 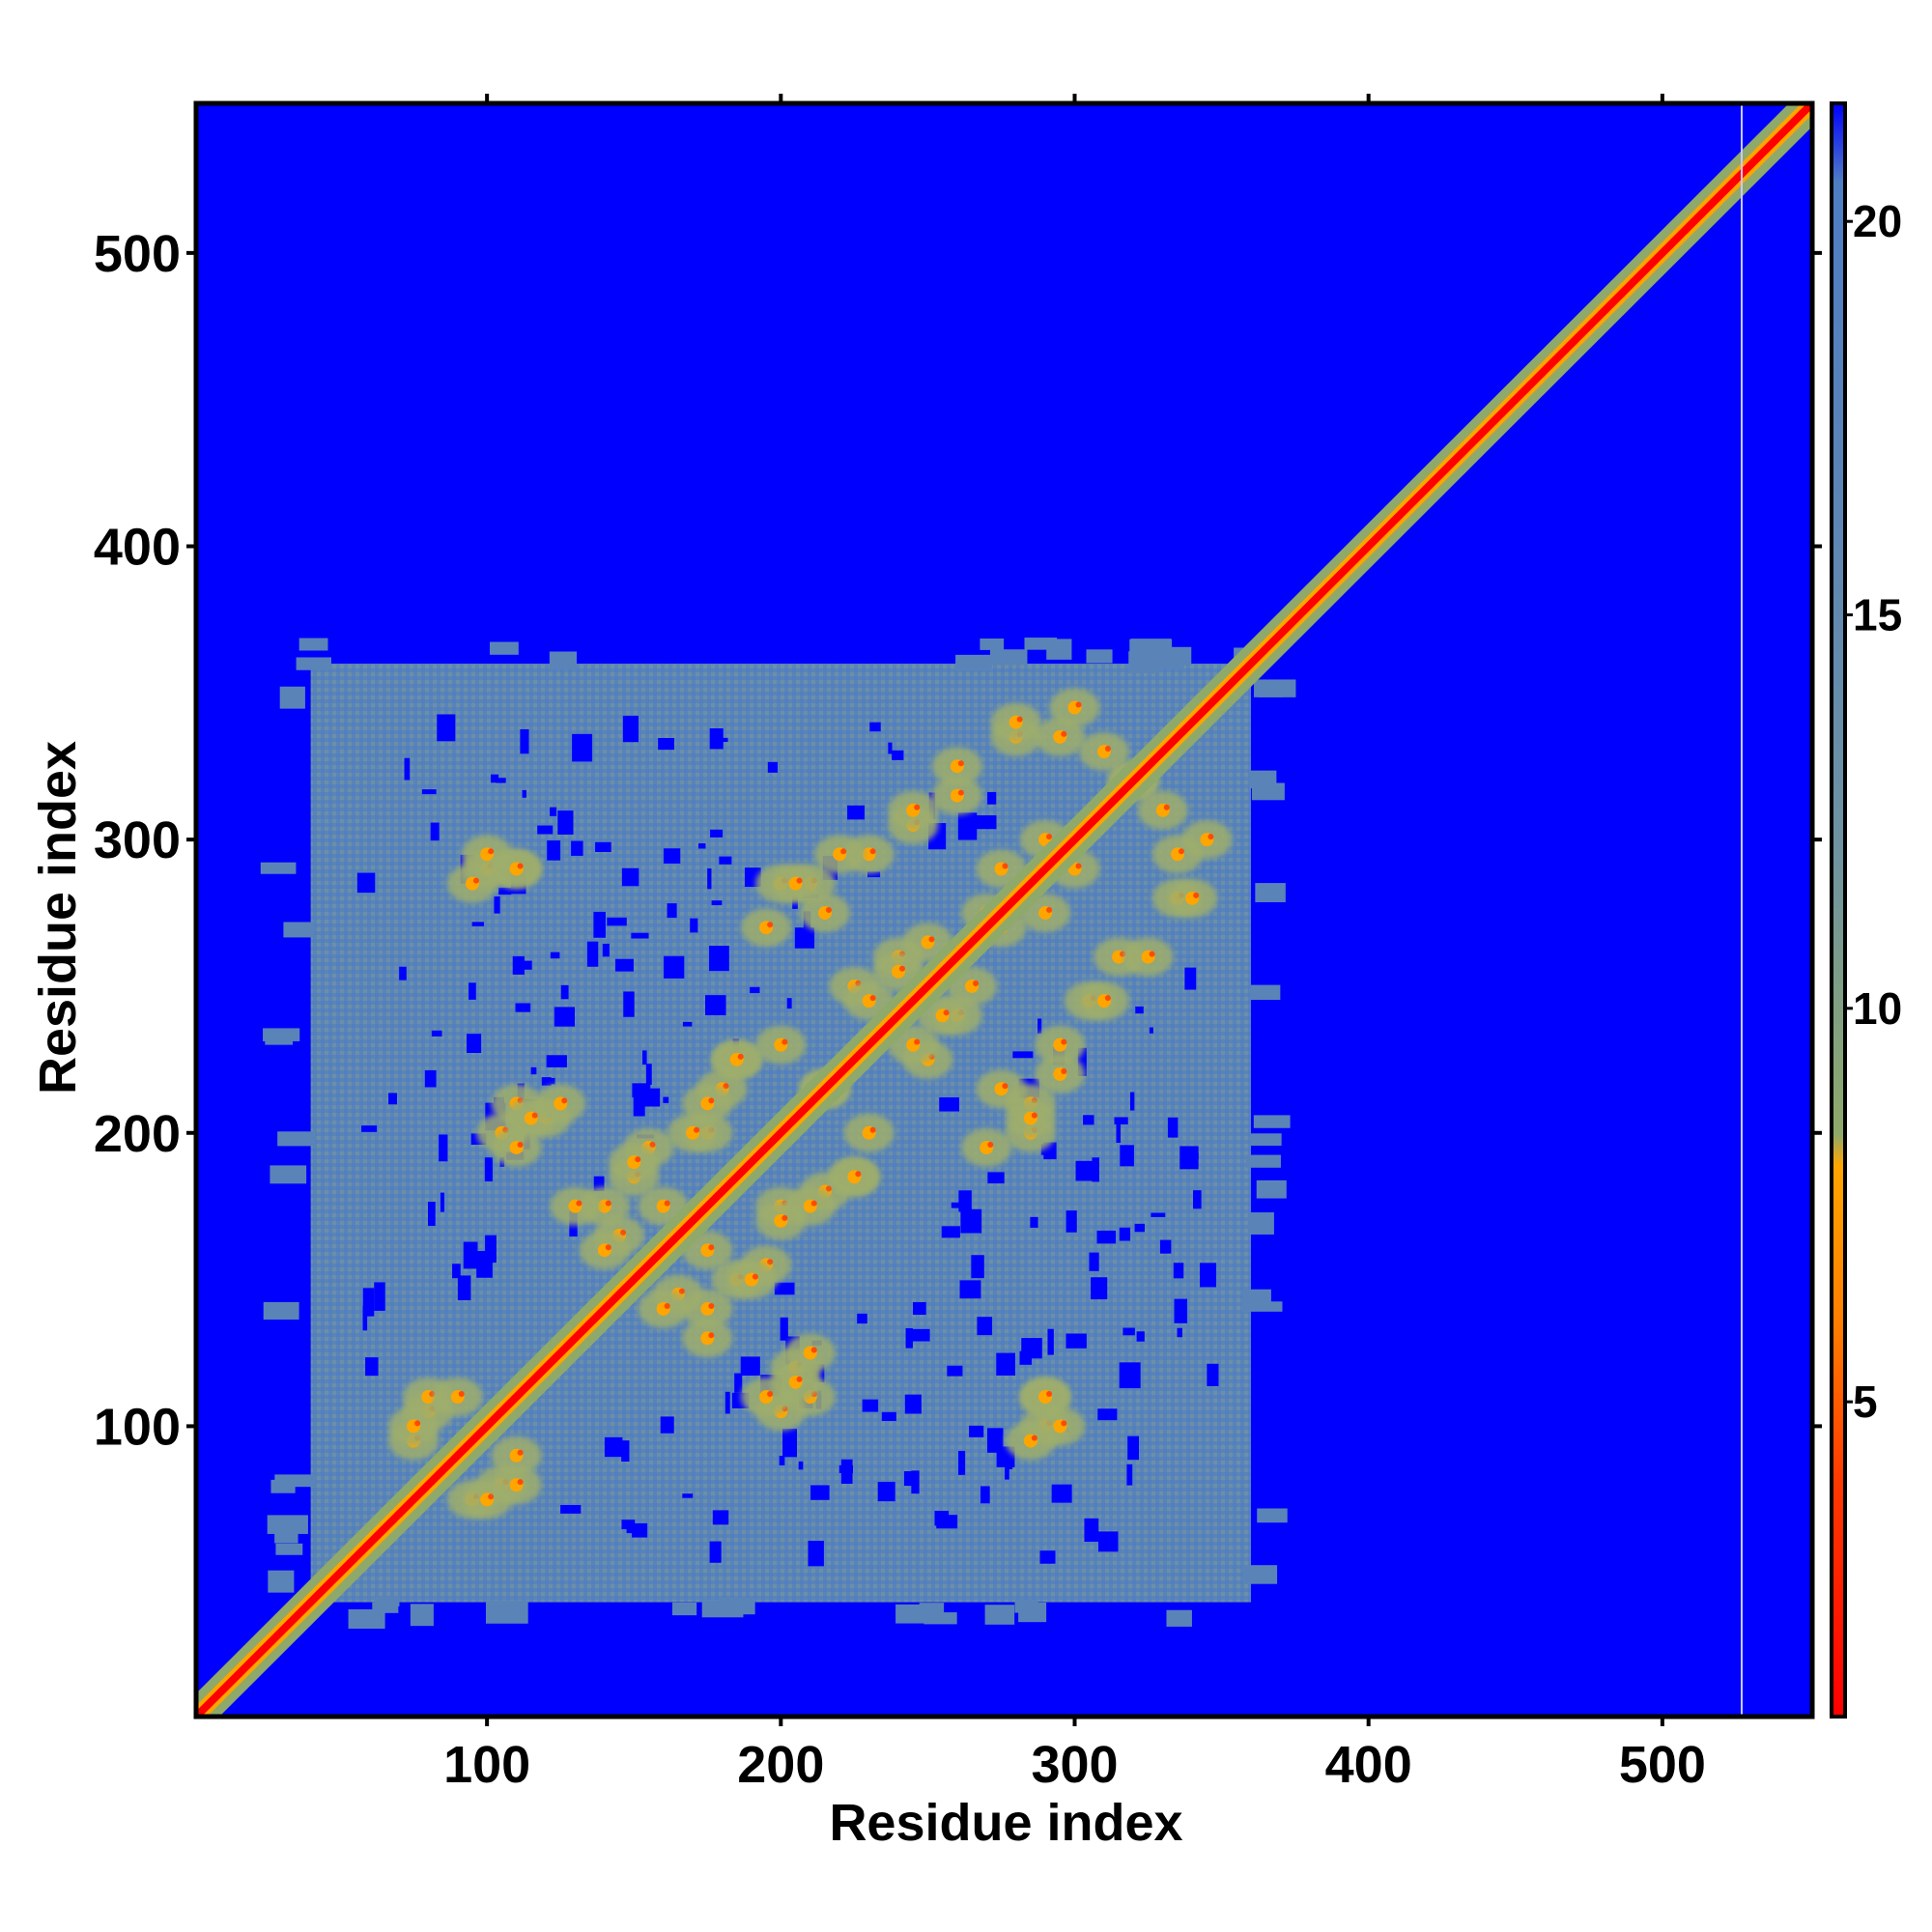 I want to click on x-tick-label: 100, so click(x=486, y=1765).